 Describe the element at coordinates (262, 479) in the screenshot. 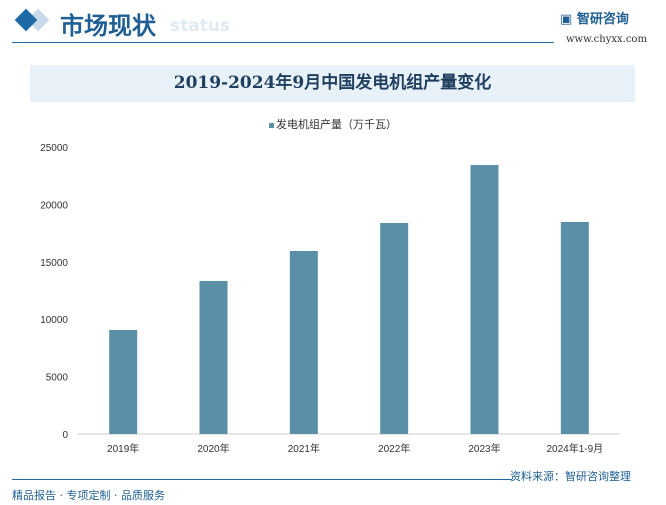

I see `footer-divider` at that location.